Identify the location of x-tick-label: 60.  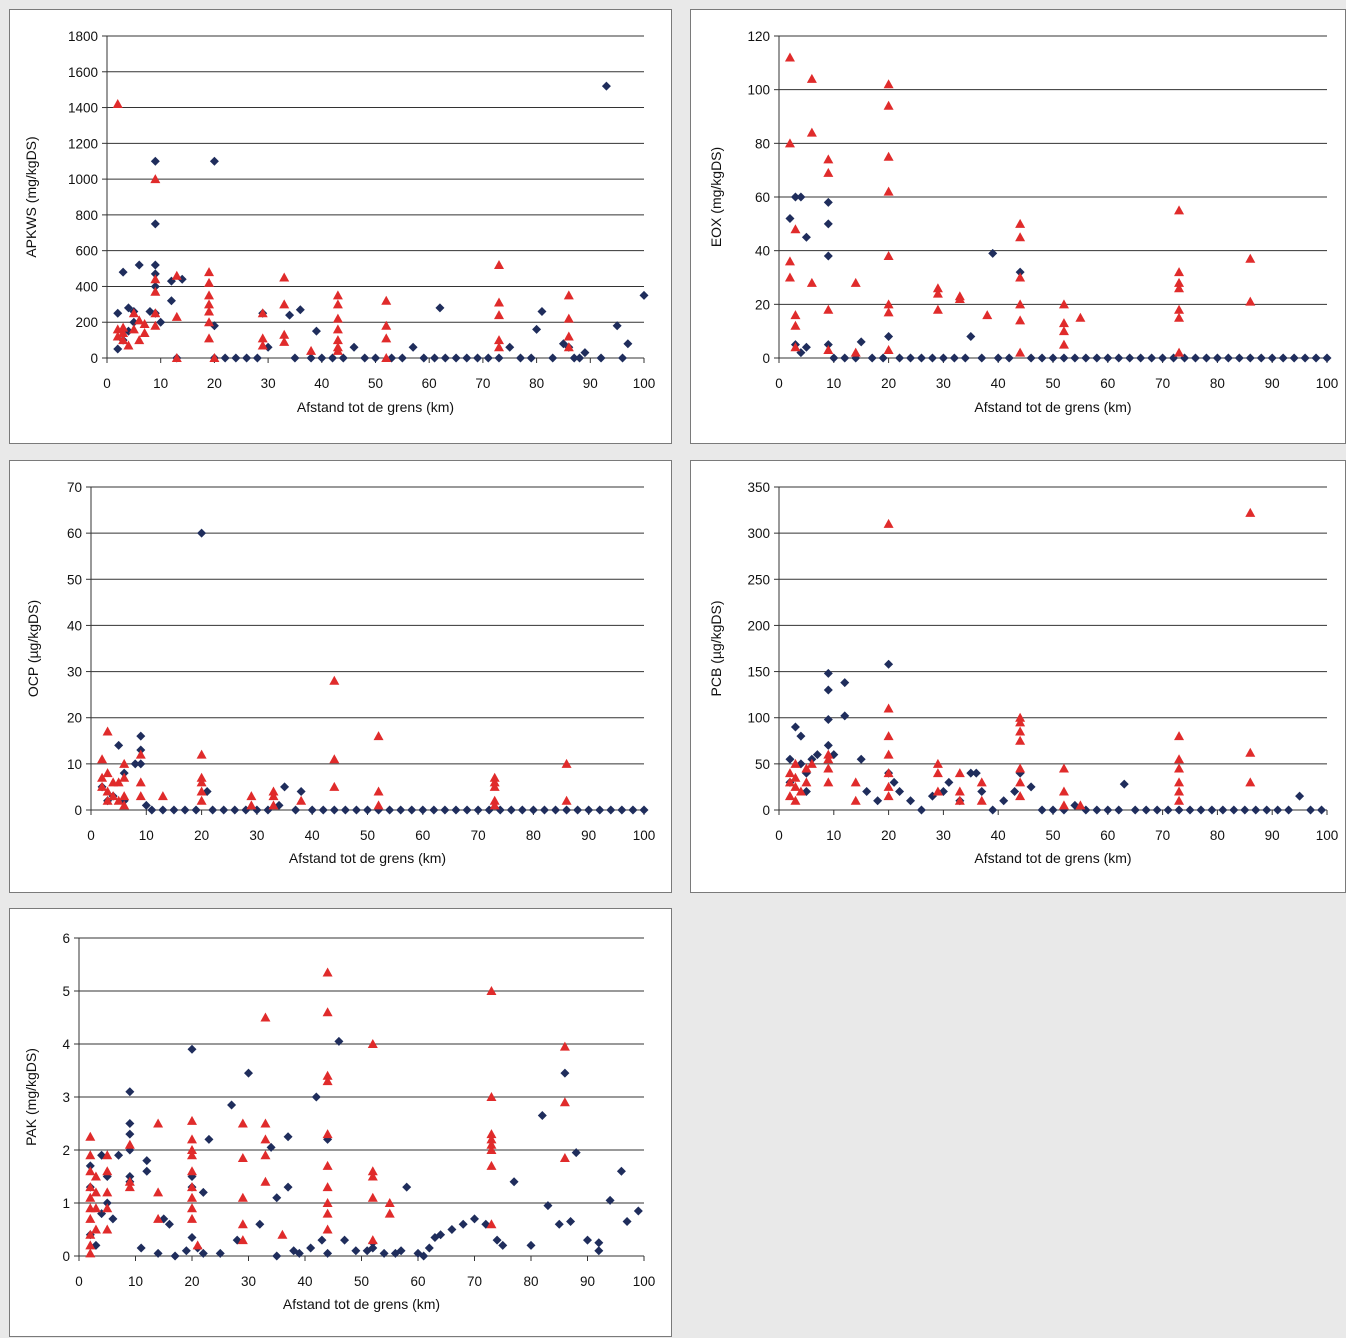
(422, 835).